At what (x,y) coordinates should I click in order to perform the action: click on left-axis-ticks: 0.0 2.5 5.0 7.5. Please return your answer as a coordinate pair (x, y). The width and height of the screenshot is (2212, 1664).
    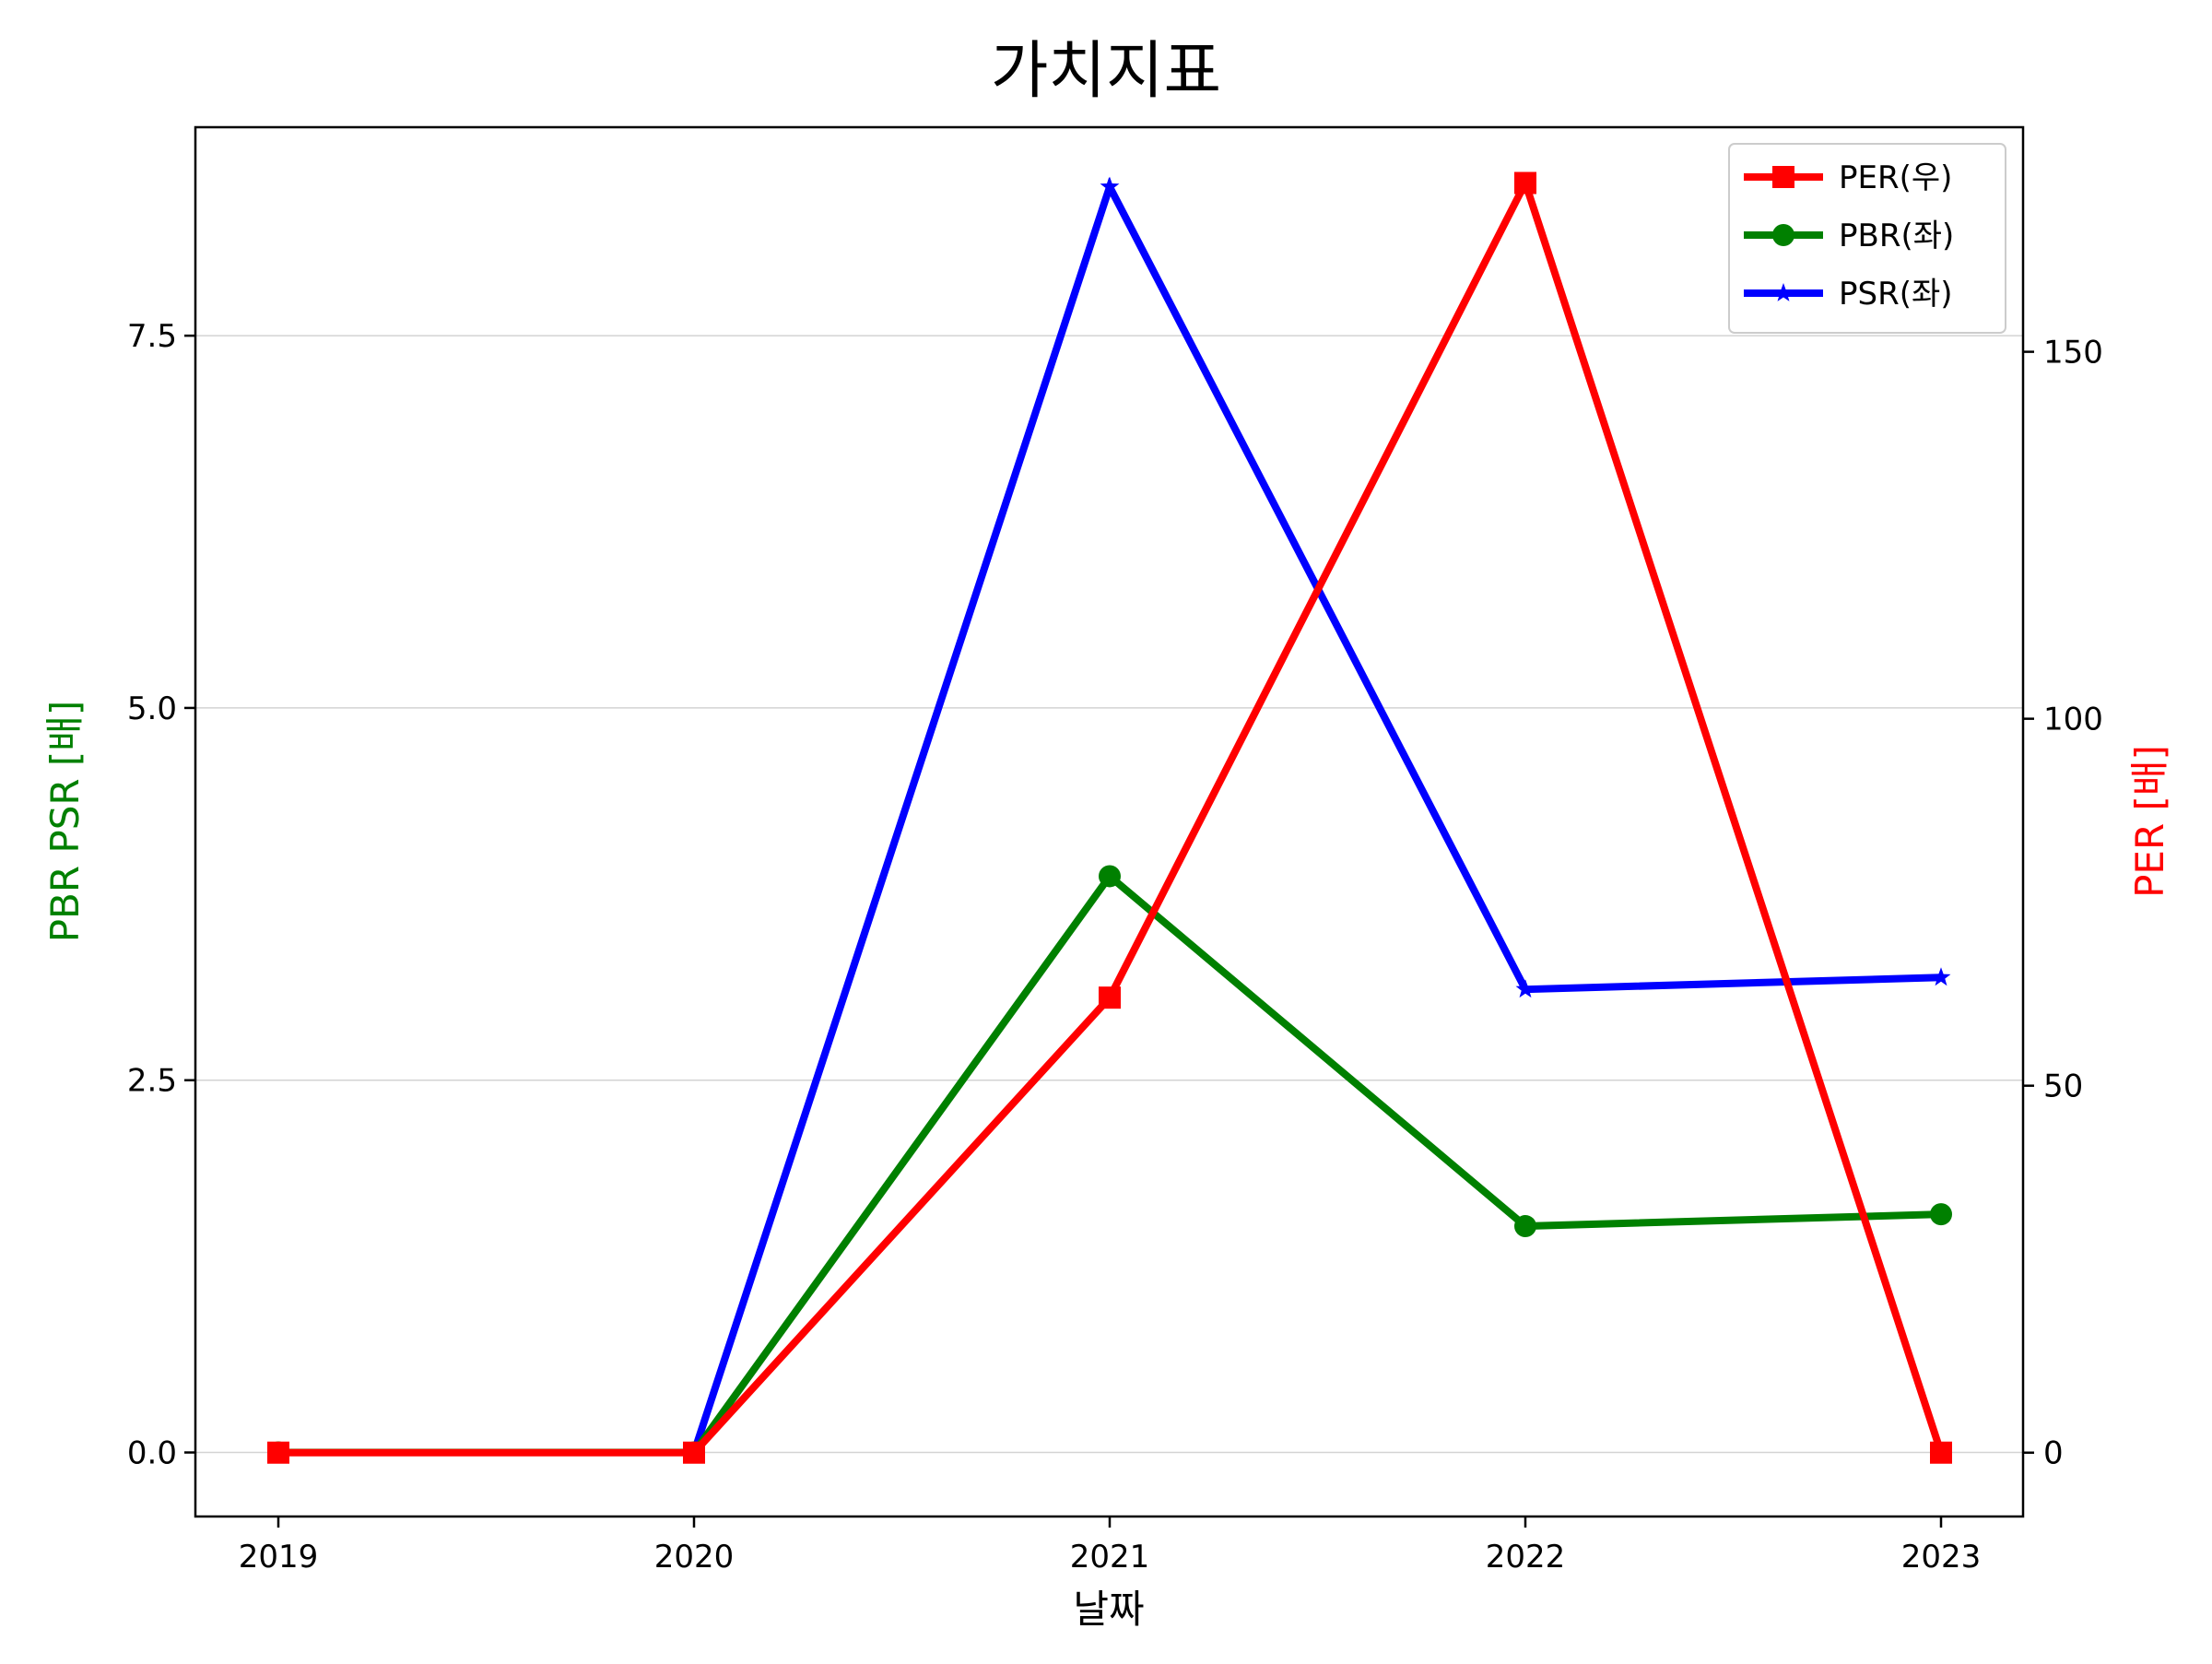
    Looking at the image, I should click on (161, 895).